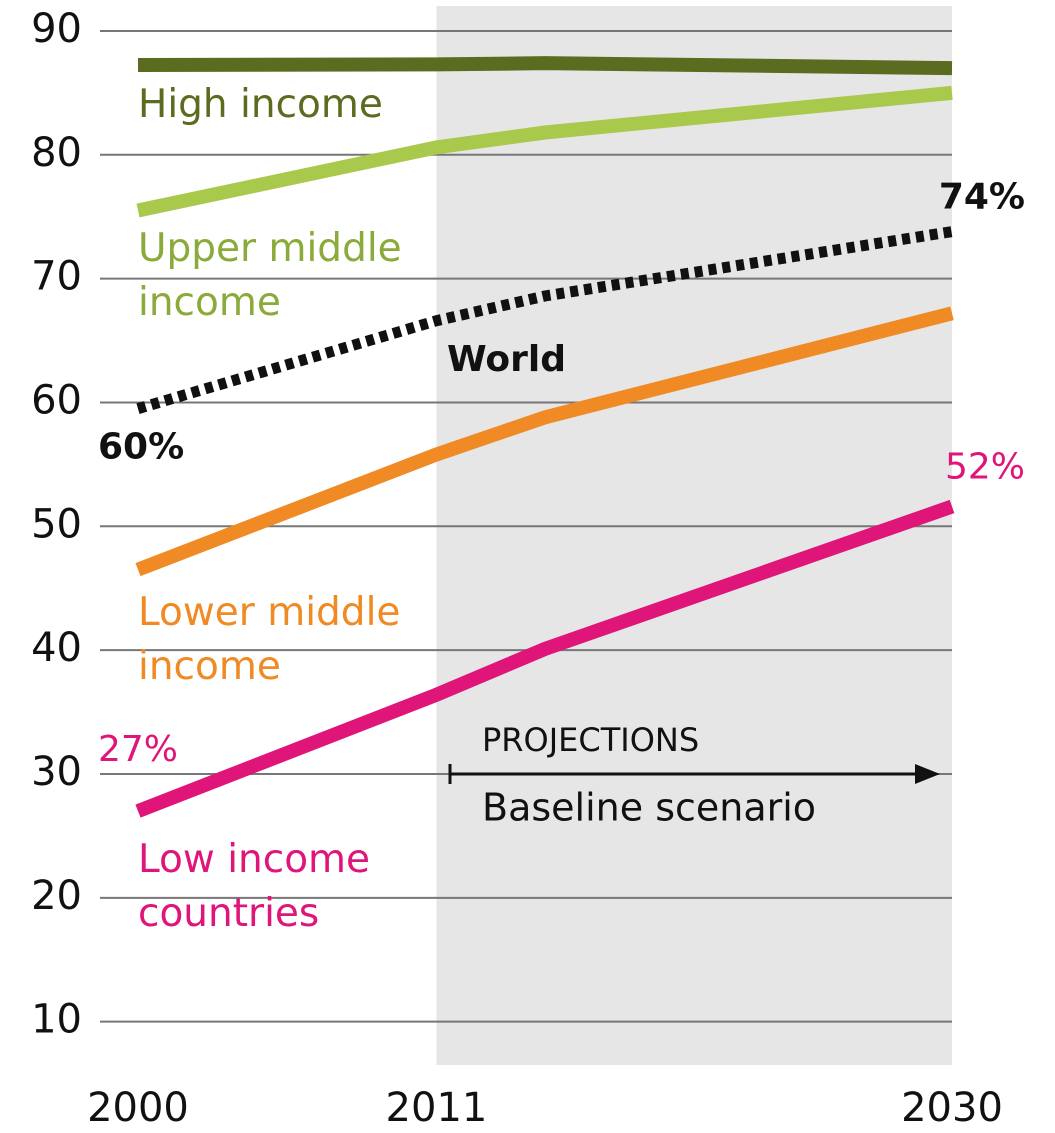 This screenshot has height=1133, width=1055. What do you see at coordinates (56, 400) in the screenshot?
I see `y-tick-label: 60` at bounding box center [56, 400].